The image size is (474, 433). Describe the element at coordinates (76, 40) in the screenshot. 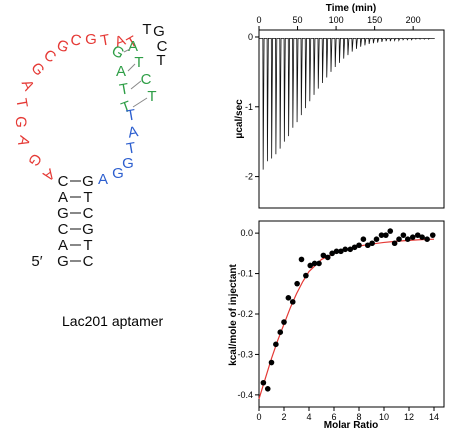

I see `nucleotide-loop: C` at that location.